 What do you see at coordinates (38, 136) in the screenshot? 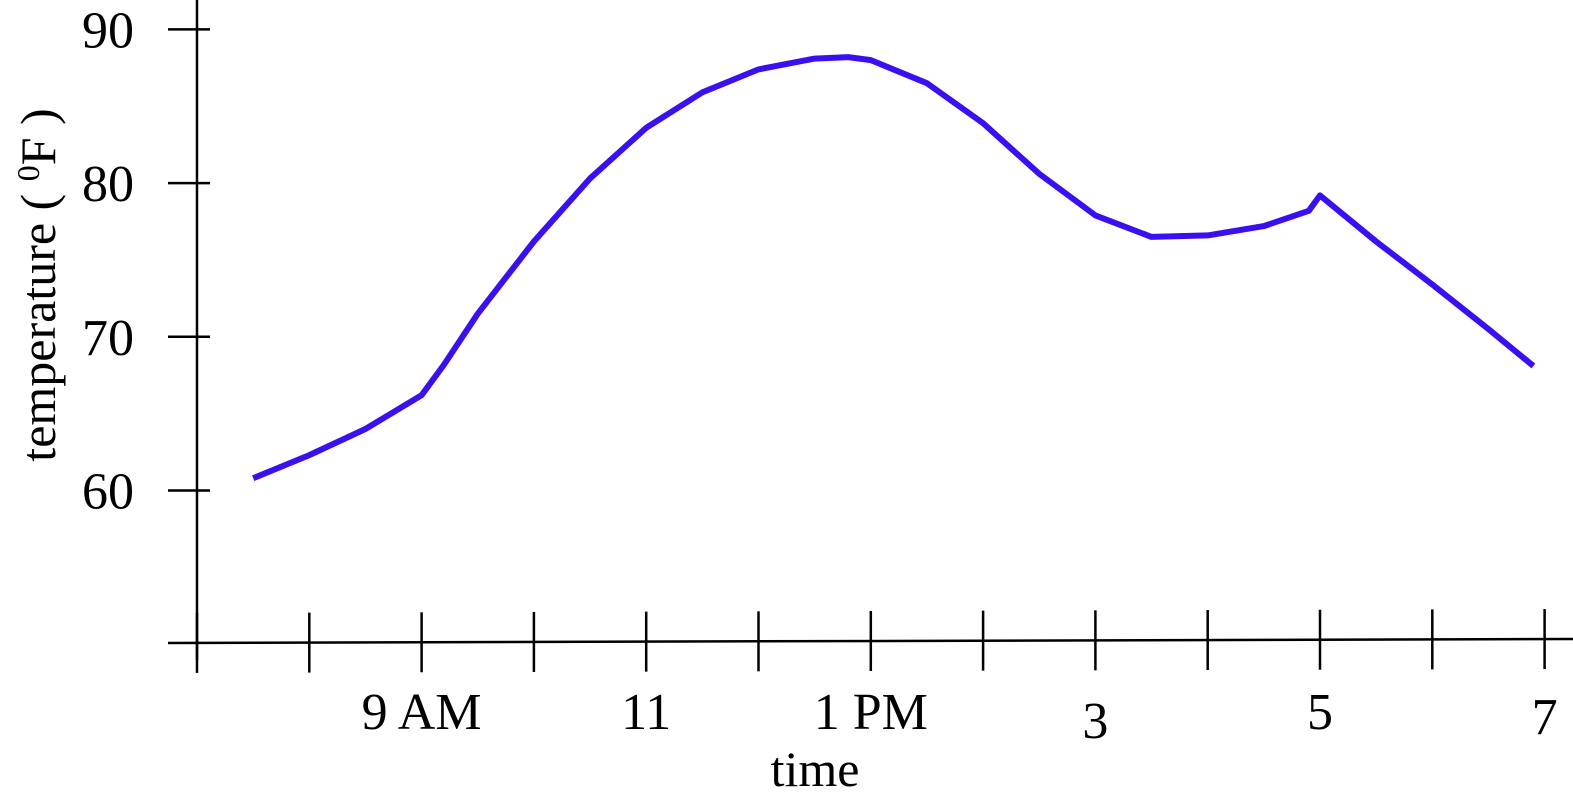
I see `y-axis-title-unit: F )` at bounding box center [38, 136].